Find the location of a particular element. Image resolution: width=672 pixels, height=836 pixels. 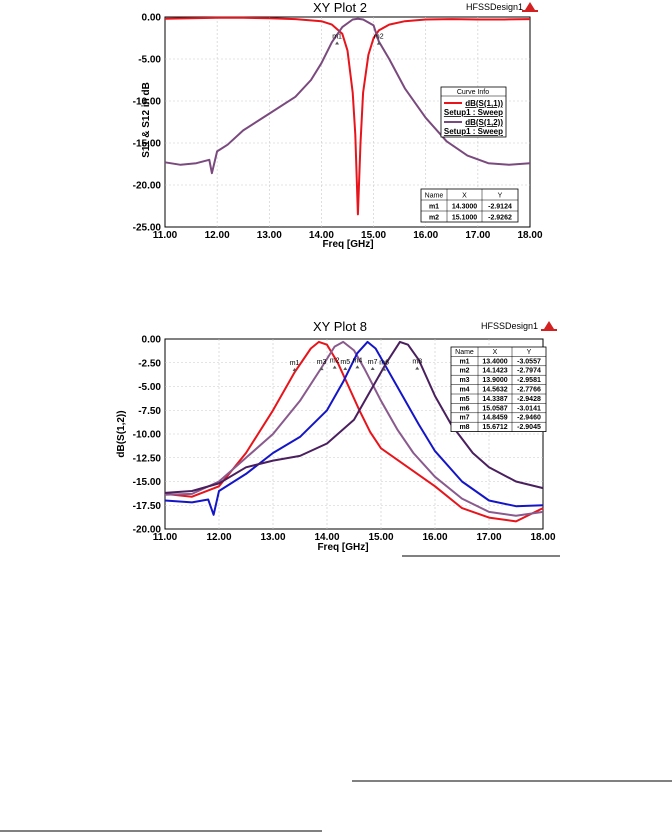

x-tick-label: 17.00 is located at coordinates (477, 235).